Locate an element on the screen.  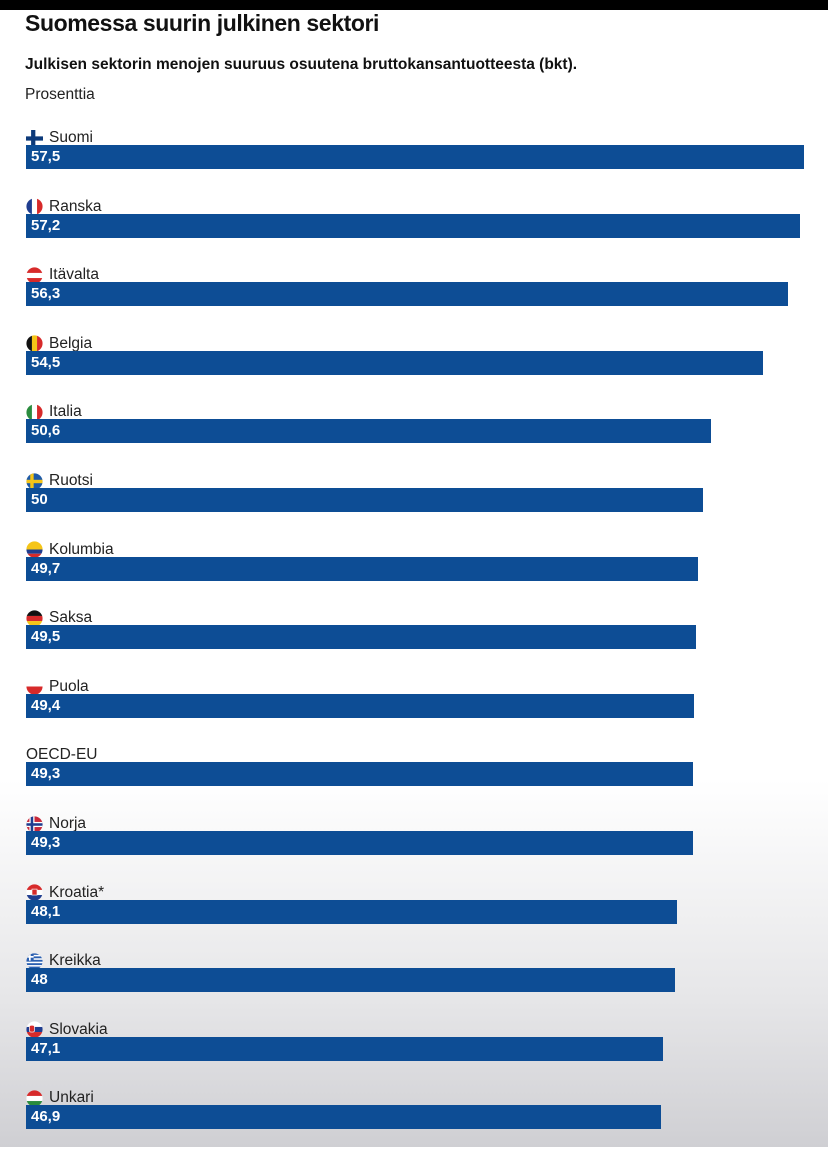
bar-row: Saksa 49,5 is located at coordinates (414, 641).